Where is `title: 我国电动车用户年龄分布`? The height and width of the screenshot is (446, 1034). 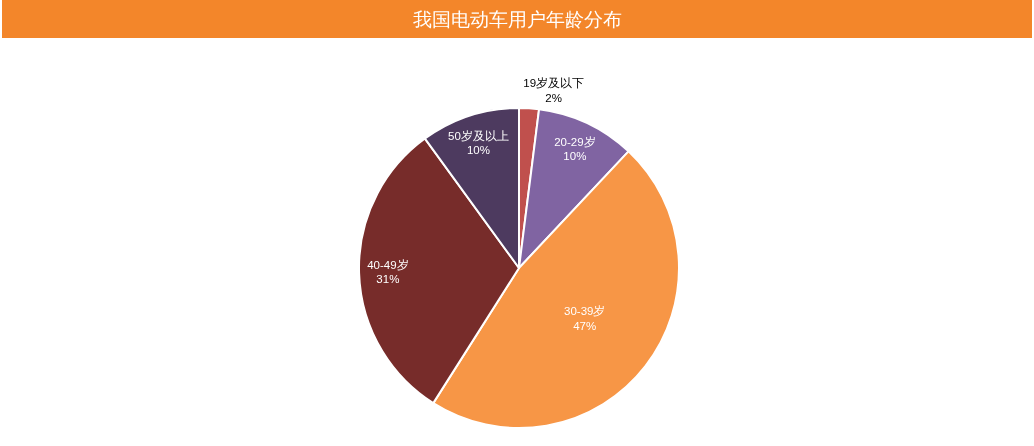 title: 我国电动车用户年龄分布 is located at coordinates (517, 19).